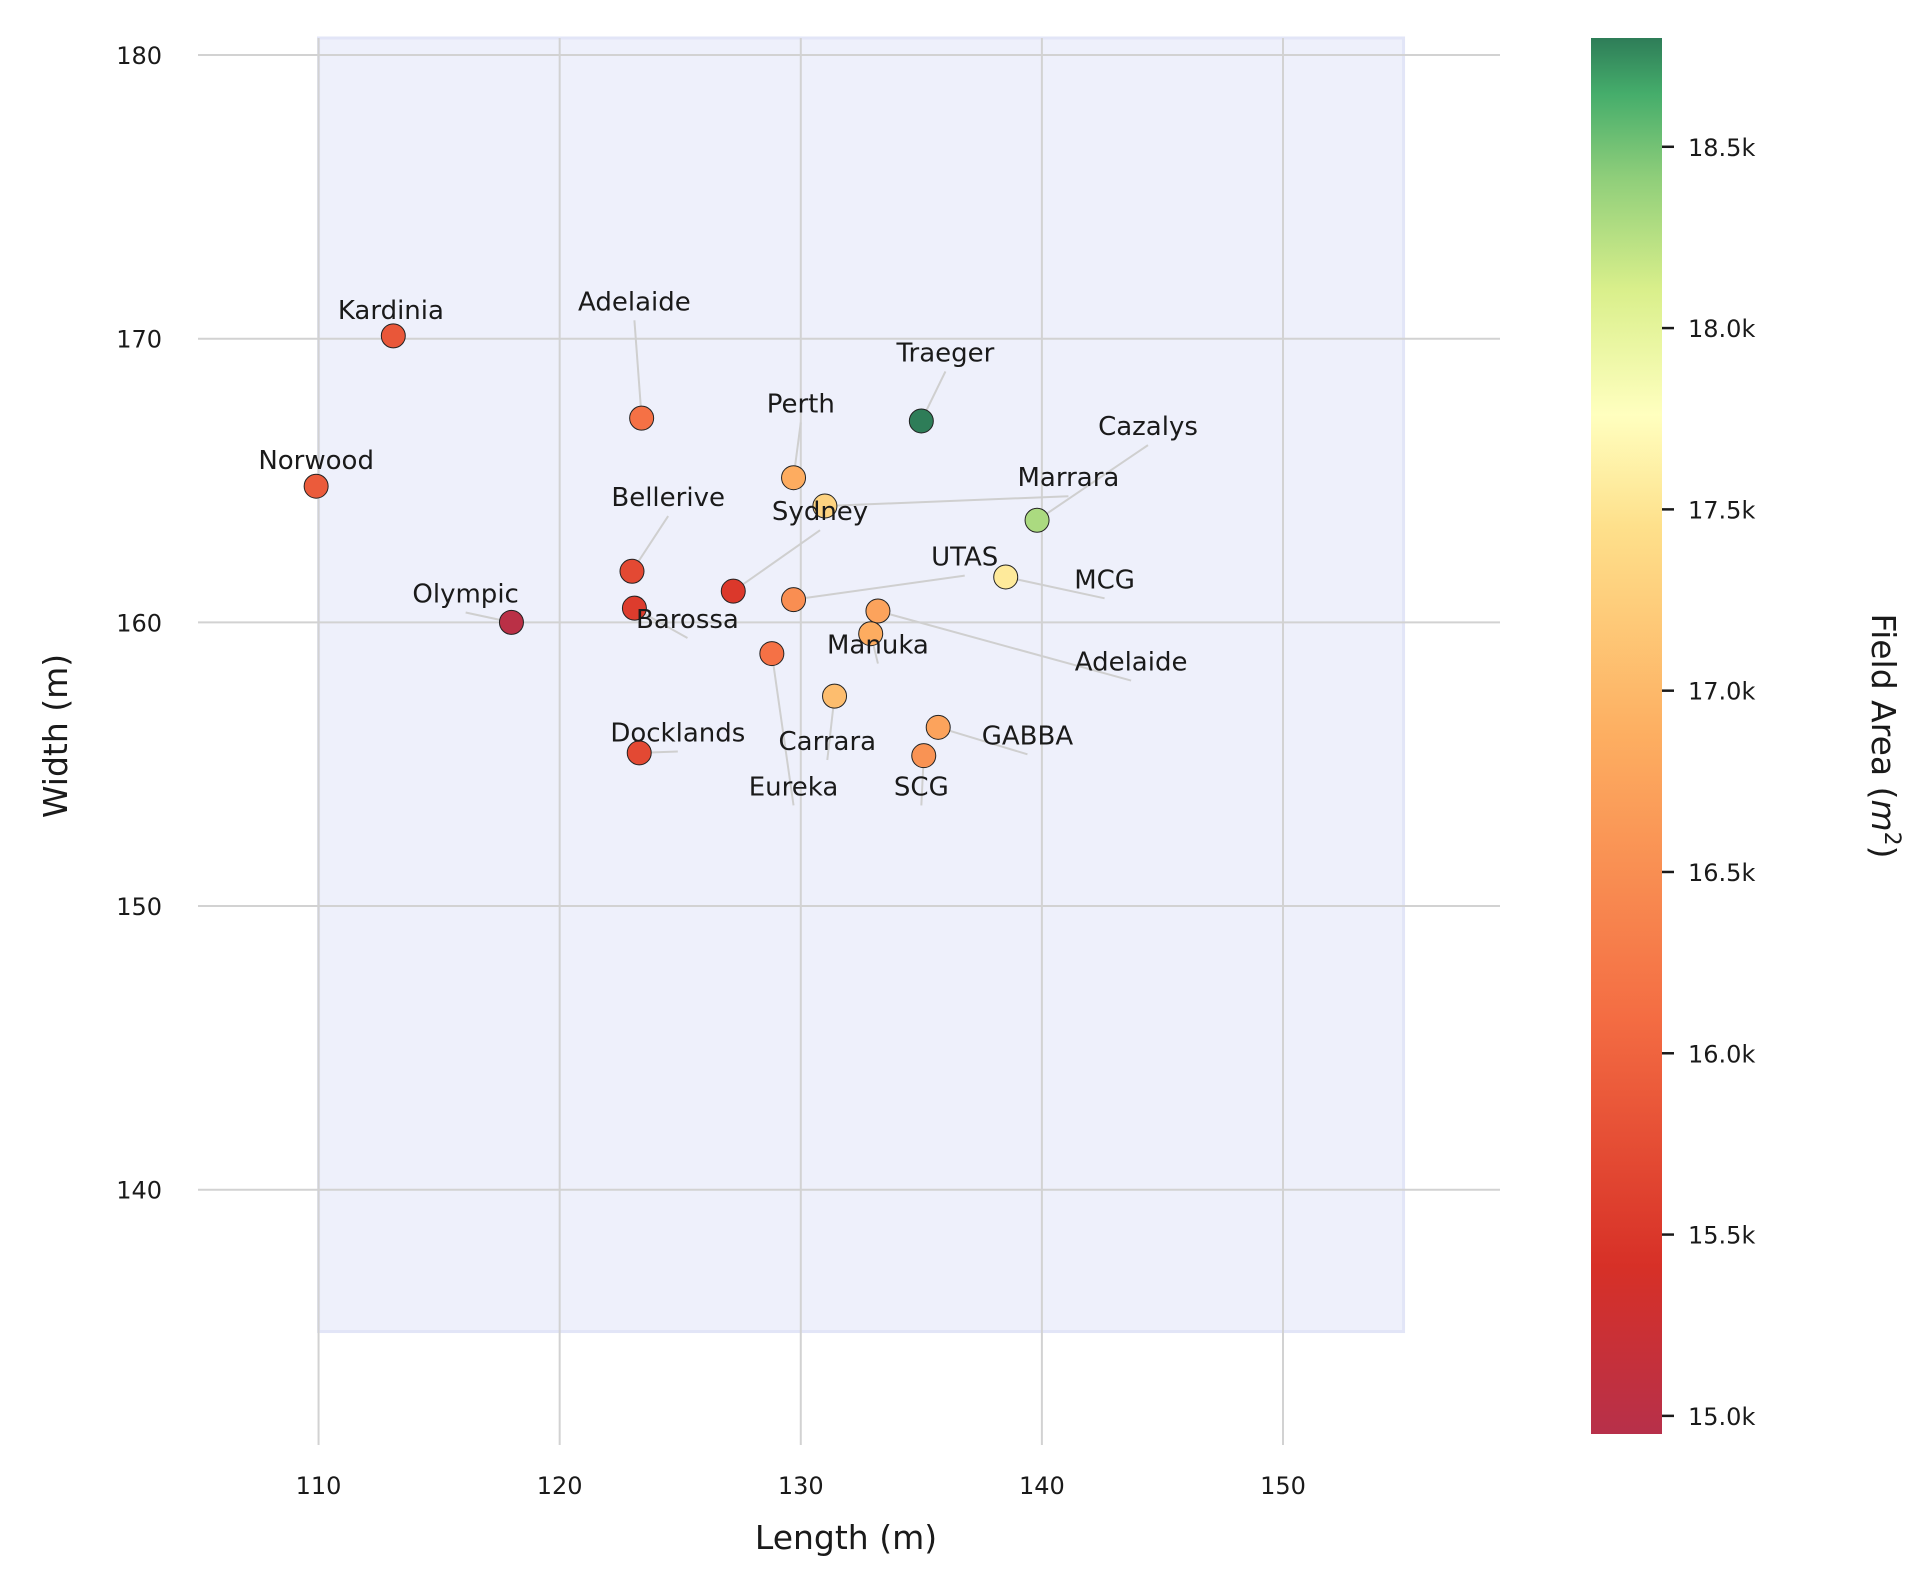  What do you see at coordinates (1626, 736) in the screenshot?
I see `colorbar` at bounding box center [1626, 736].